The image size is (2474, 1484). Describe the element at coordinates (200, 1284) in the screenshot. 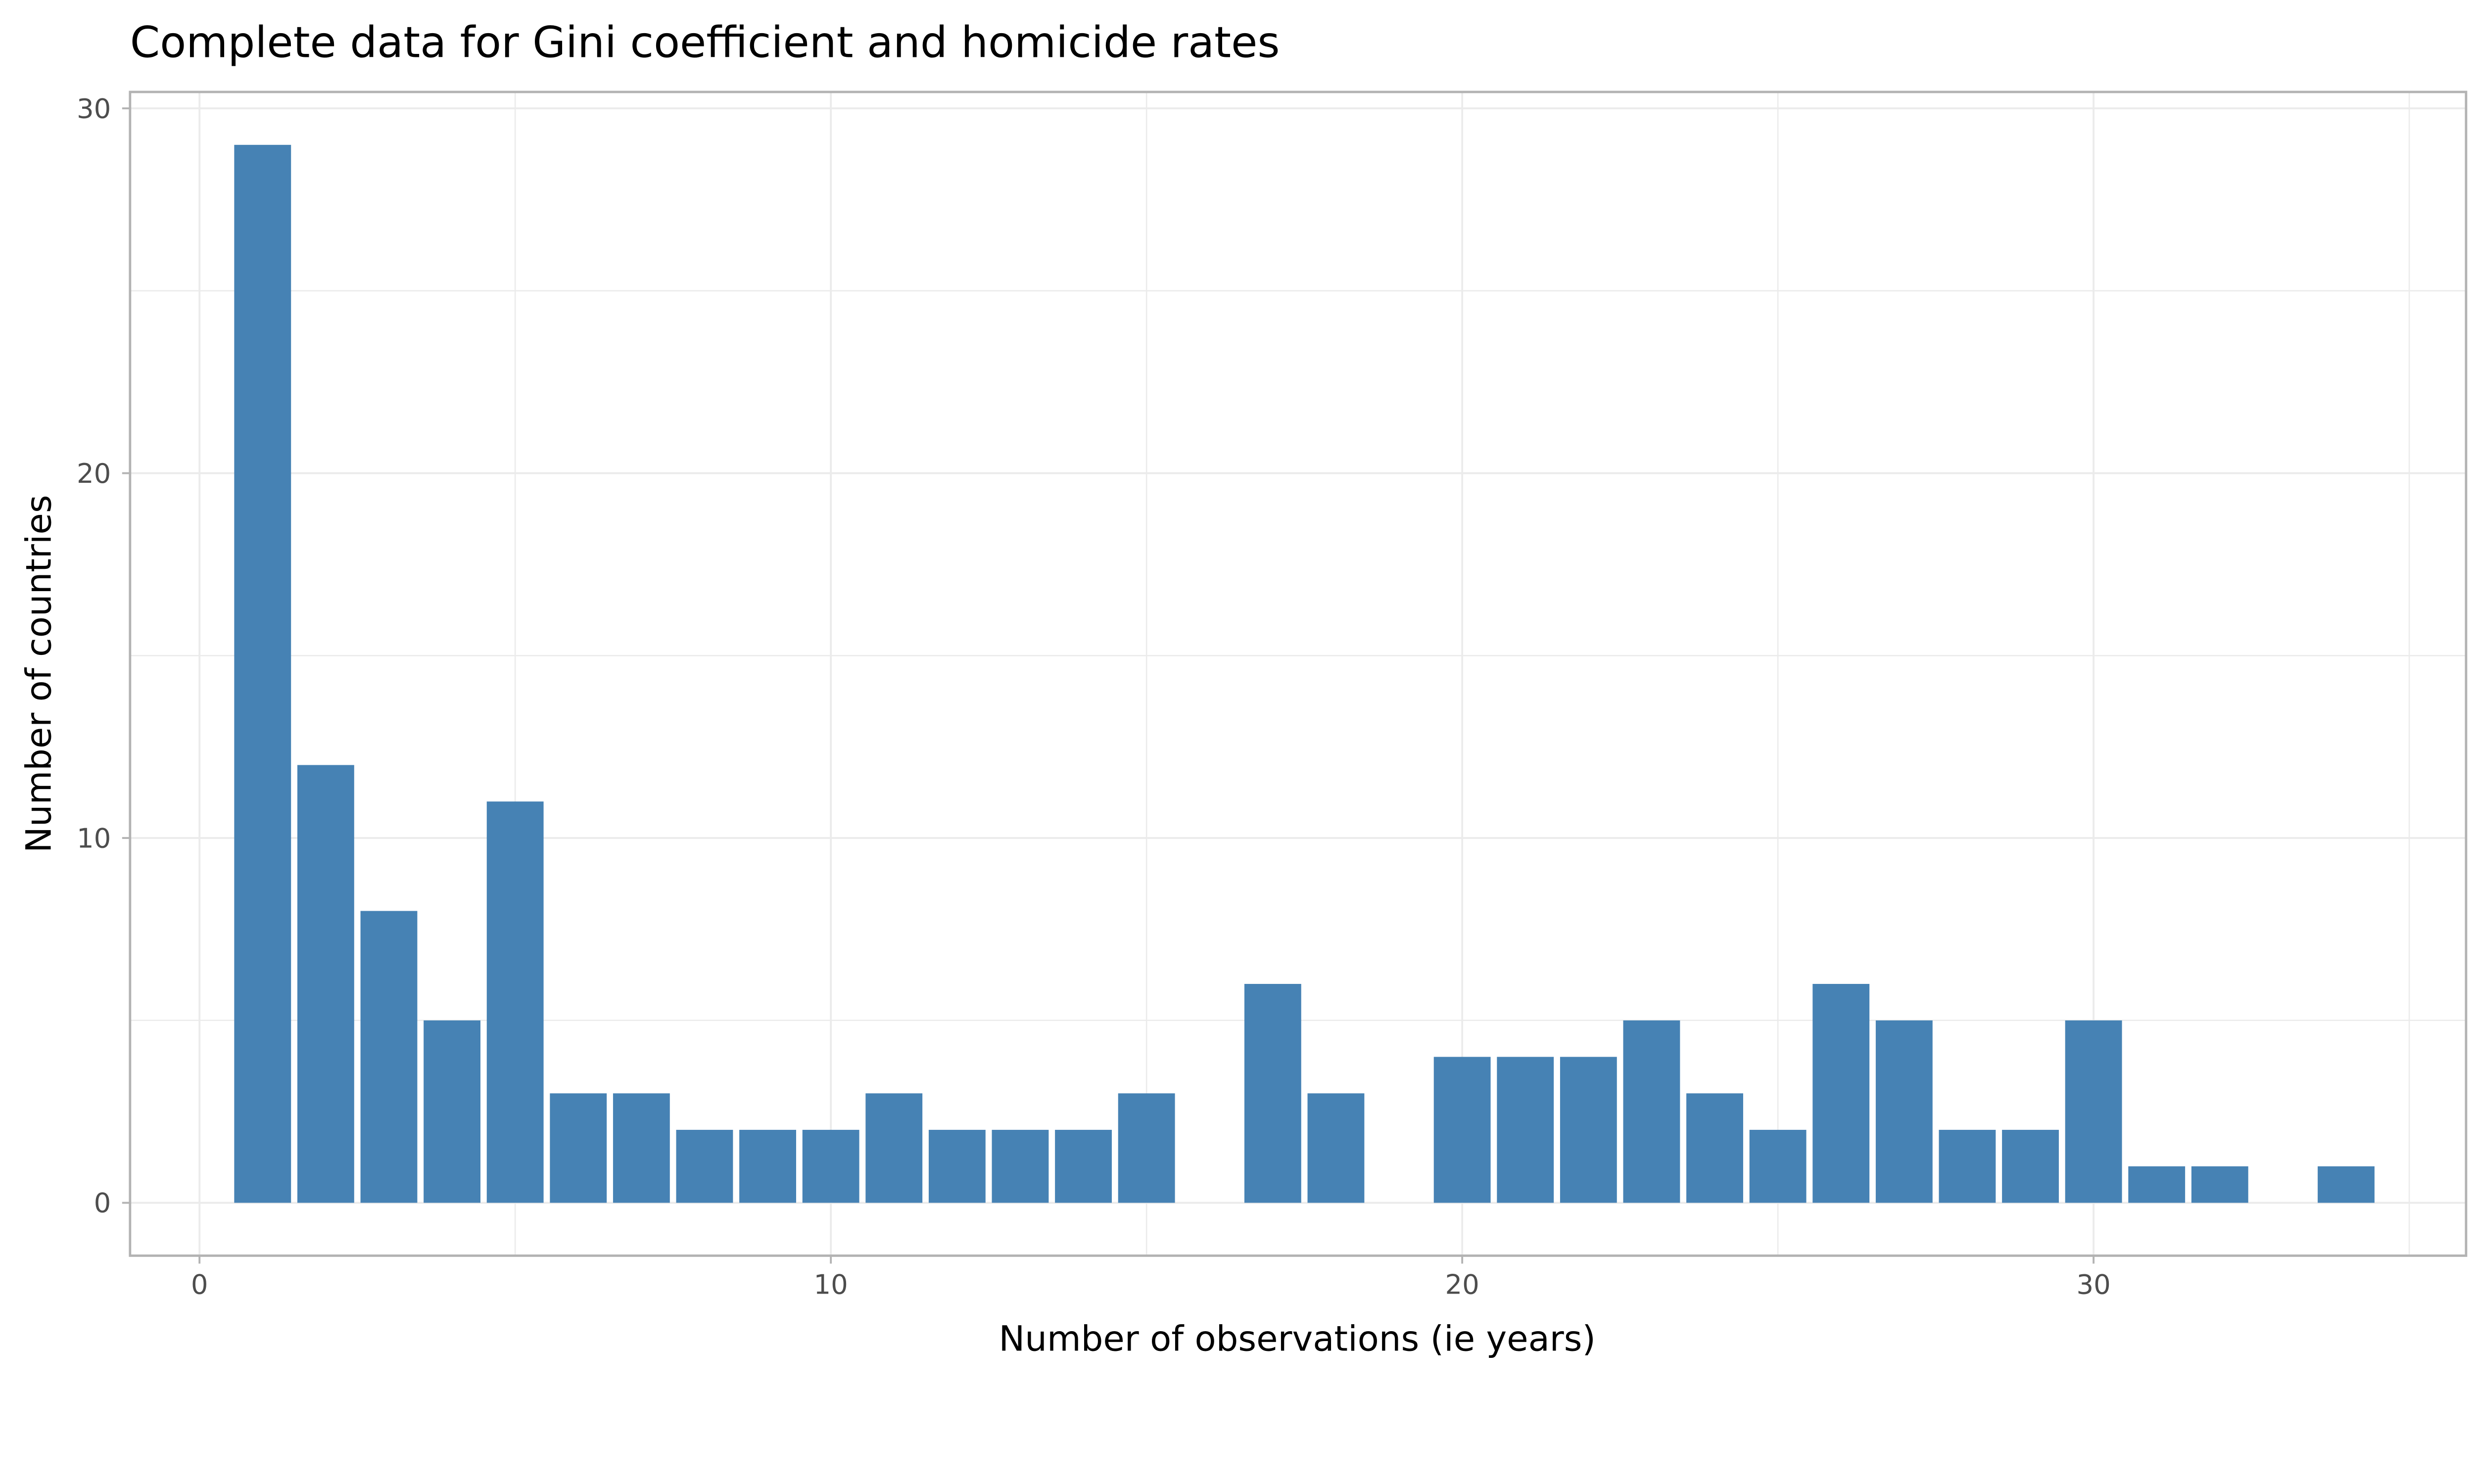

I see `x-tick-label: 0` at that location.